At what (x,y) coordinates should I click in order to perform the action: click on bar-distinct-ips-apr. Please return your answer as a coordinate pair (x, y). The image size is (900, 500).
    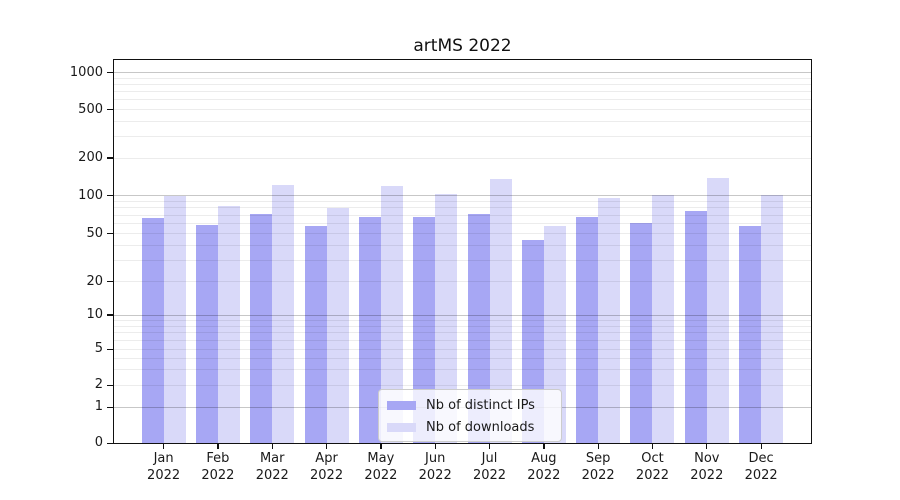
    Looking at the image, I should click on (315, 334).